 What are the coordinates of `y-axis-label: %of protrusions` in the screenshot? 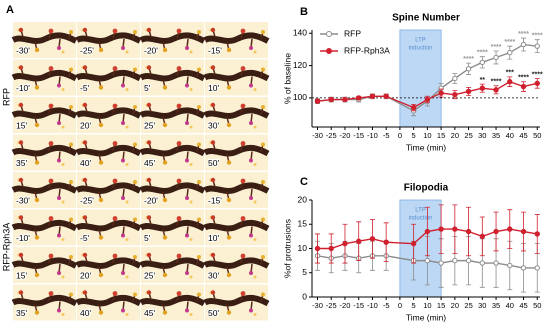 It's located at (287, 248).